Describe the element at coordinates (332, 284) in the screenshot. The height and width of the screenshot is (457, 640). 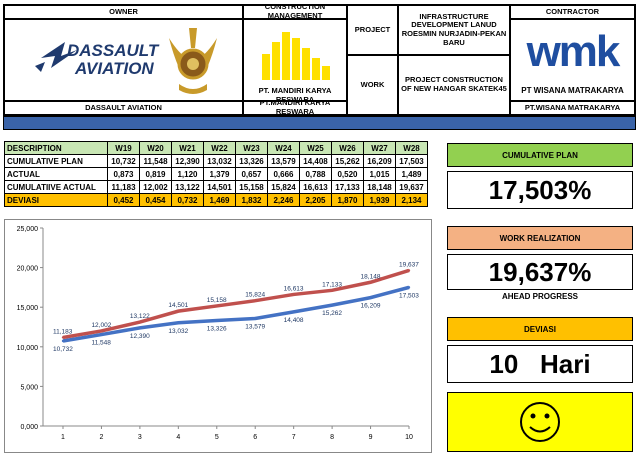
I see `actual-data-label: 17,133` at that location.